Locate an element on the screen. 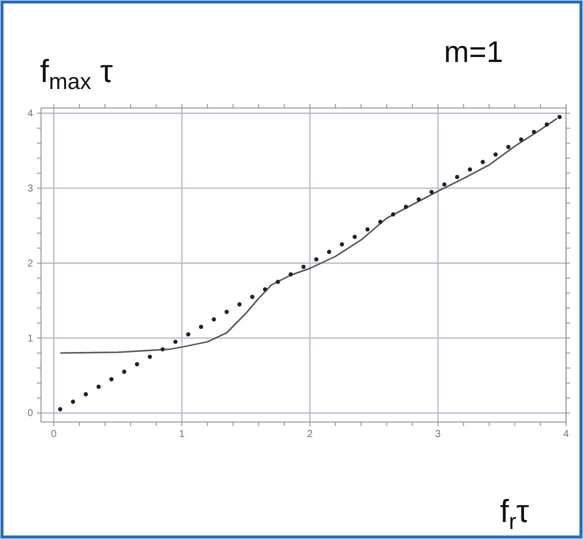 The image size is (583, 539). x-tick-label: 0 is located at coordinates (54, 434).